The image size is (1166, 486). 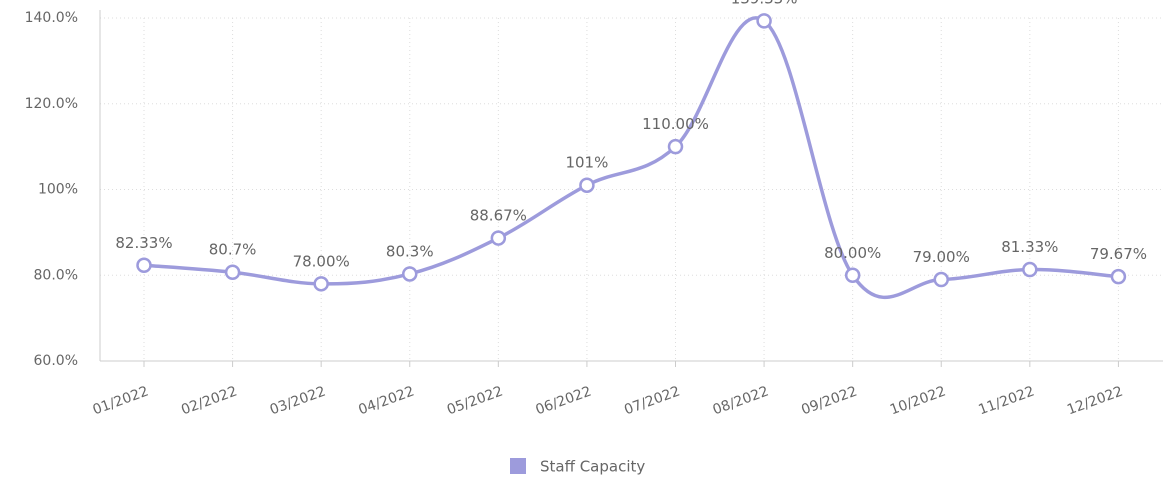 What do you see at coordinates (852, 253) in the screenshot?
I see `data-label: 80.00%` at bounding box center [852, 253].